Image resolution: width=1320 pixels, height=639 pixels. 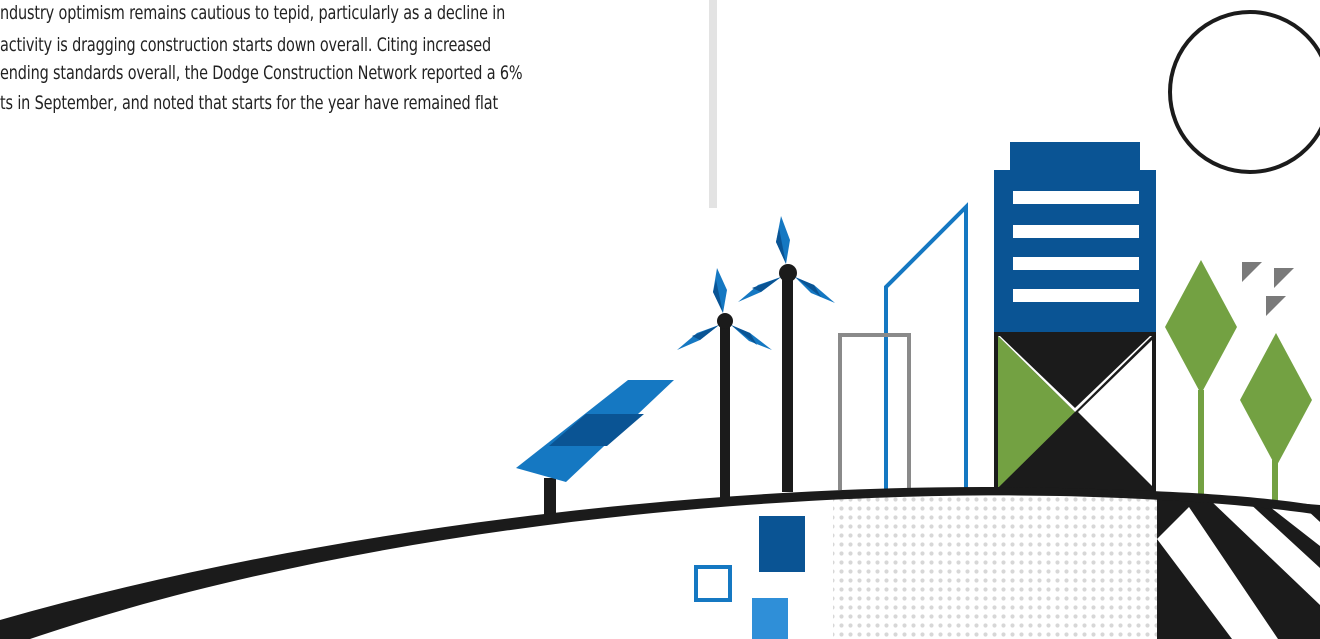 I want to click on building-outline-blue-icon, so click(x=926, y=348).